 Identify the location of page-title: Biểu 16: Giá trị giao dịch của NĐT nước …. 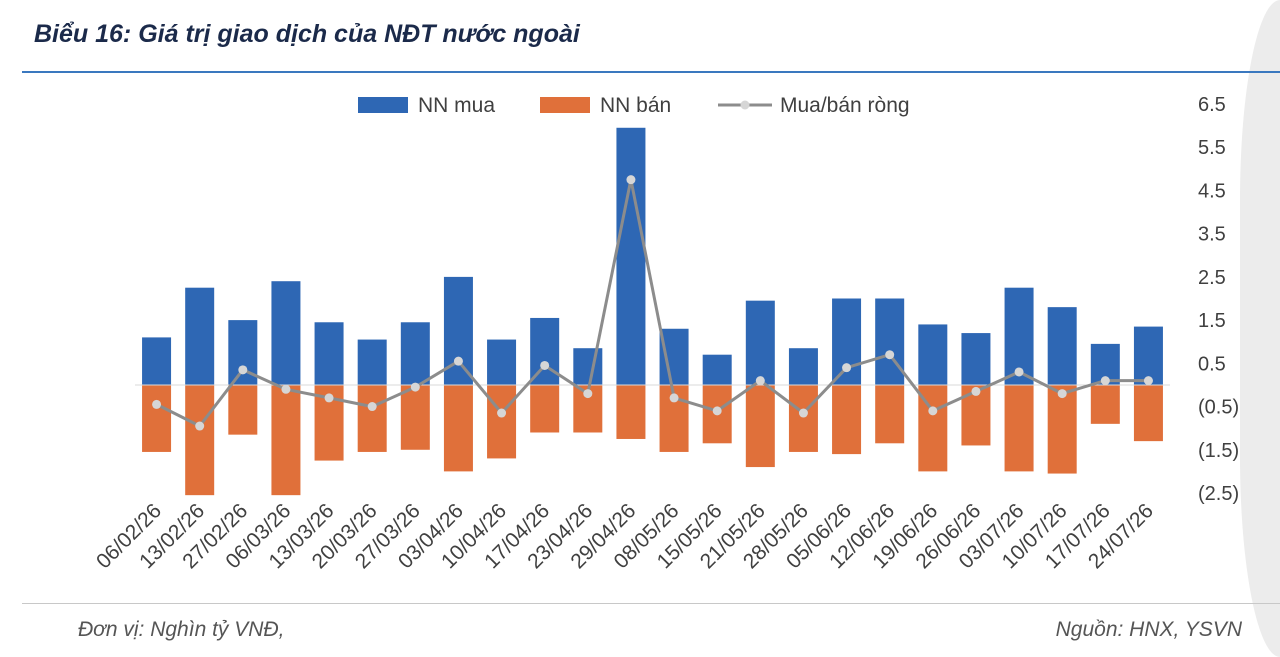
(307, 34).